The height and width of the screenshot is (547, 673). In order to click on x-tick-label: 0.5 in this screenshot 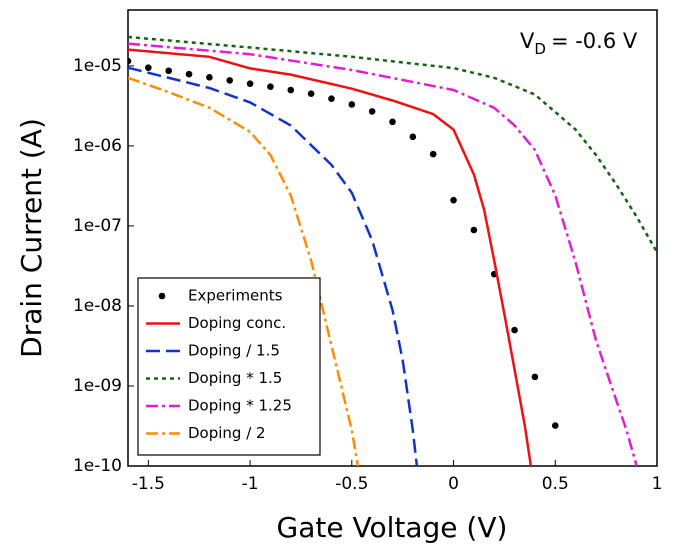, I will do `click(555, 484)`.